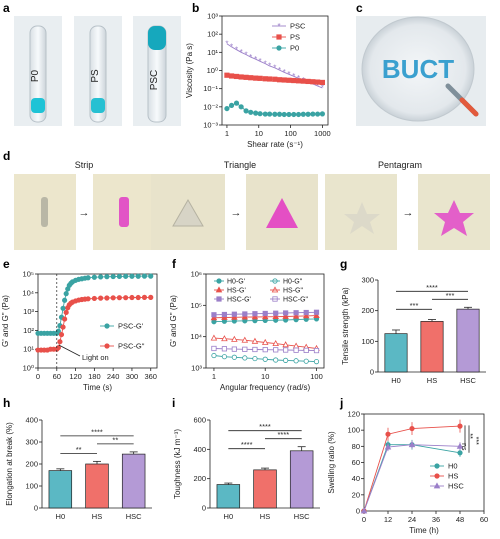 This screenshot has width=500, height=539. I want to click on y-axis-label: Tensile strength (kPa), so click(345, 326).